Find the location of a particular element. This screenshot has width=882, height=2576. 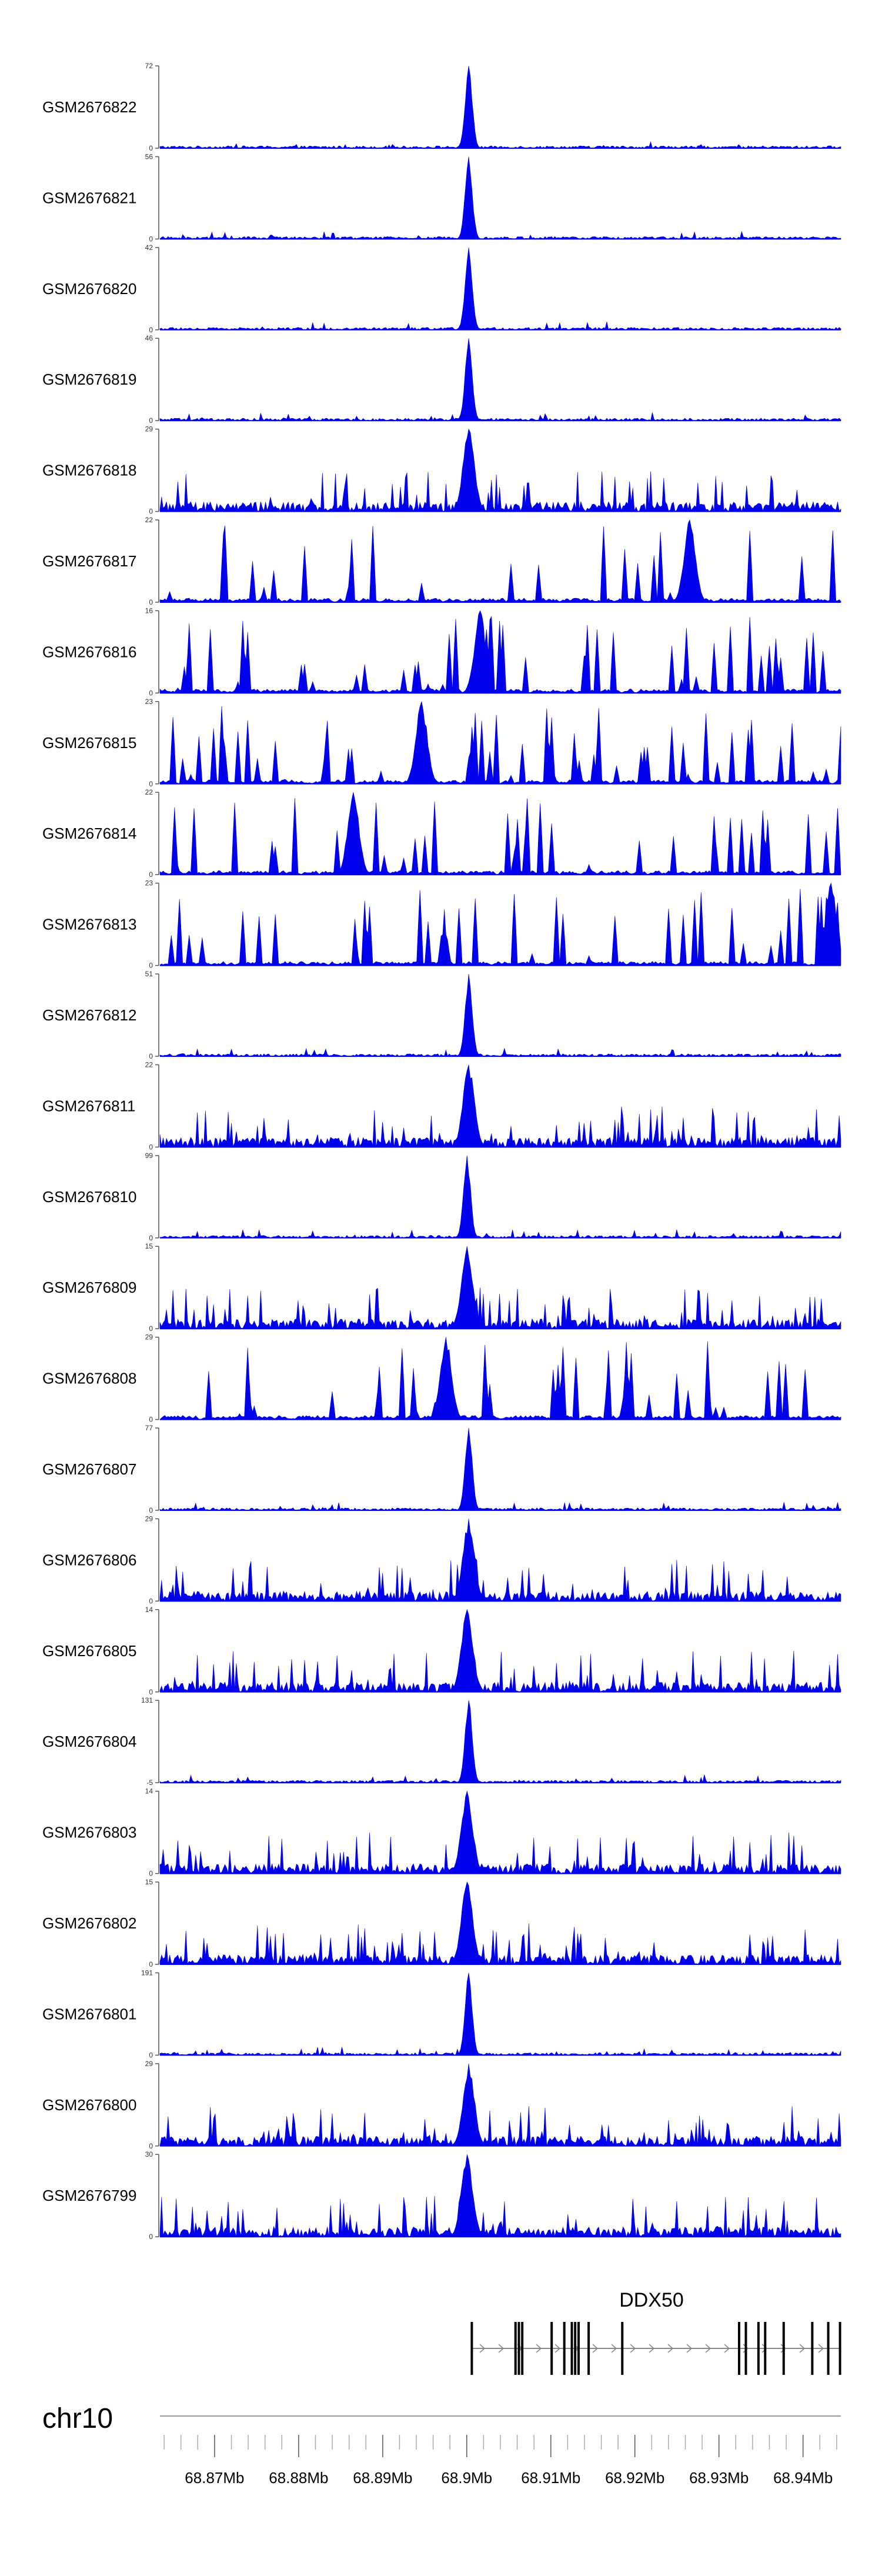

track-GSM2676815: GSM2676815 23 0 is located at coordinates (441, 743).